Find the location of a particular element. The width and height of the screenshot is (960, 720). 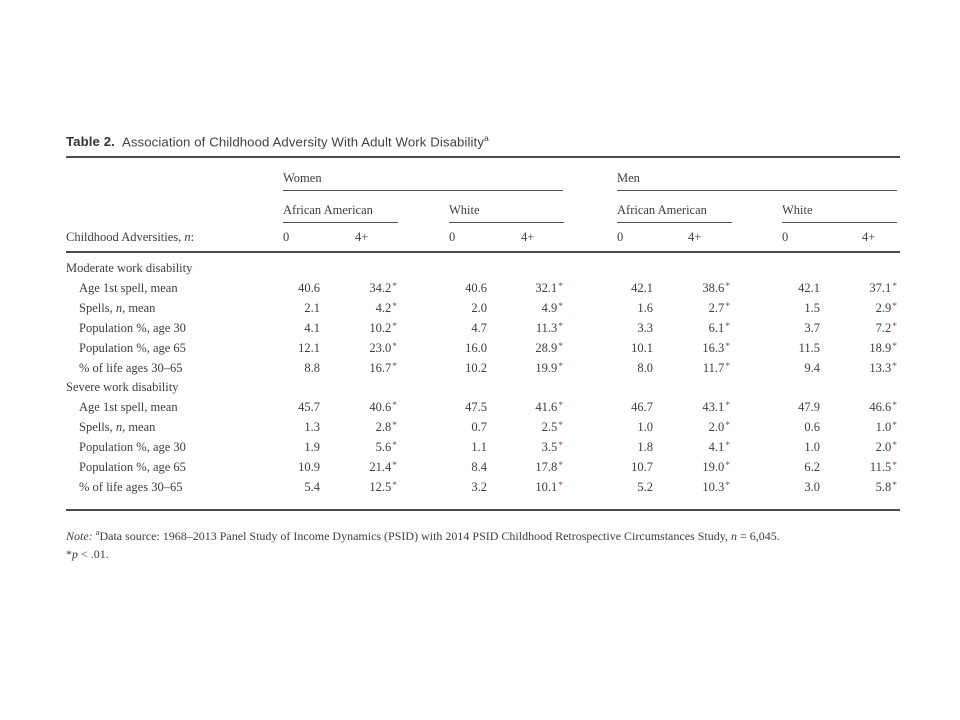

stub-label: Childhood Adversities, n: is located at coordinates (174, 238).